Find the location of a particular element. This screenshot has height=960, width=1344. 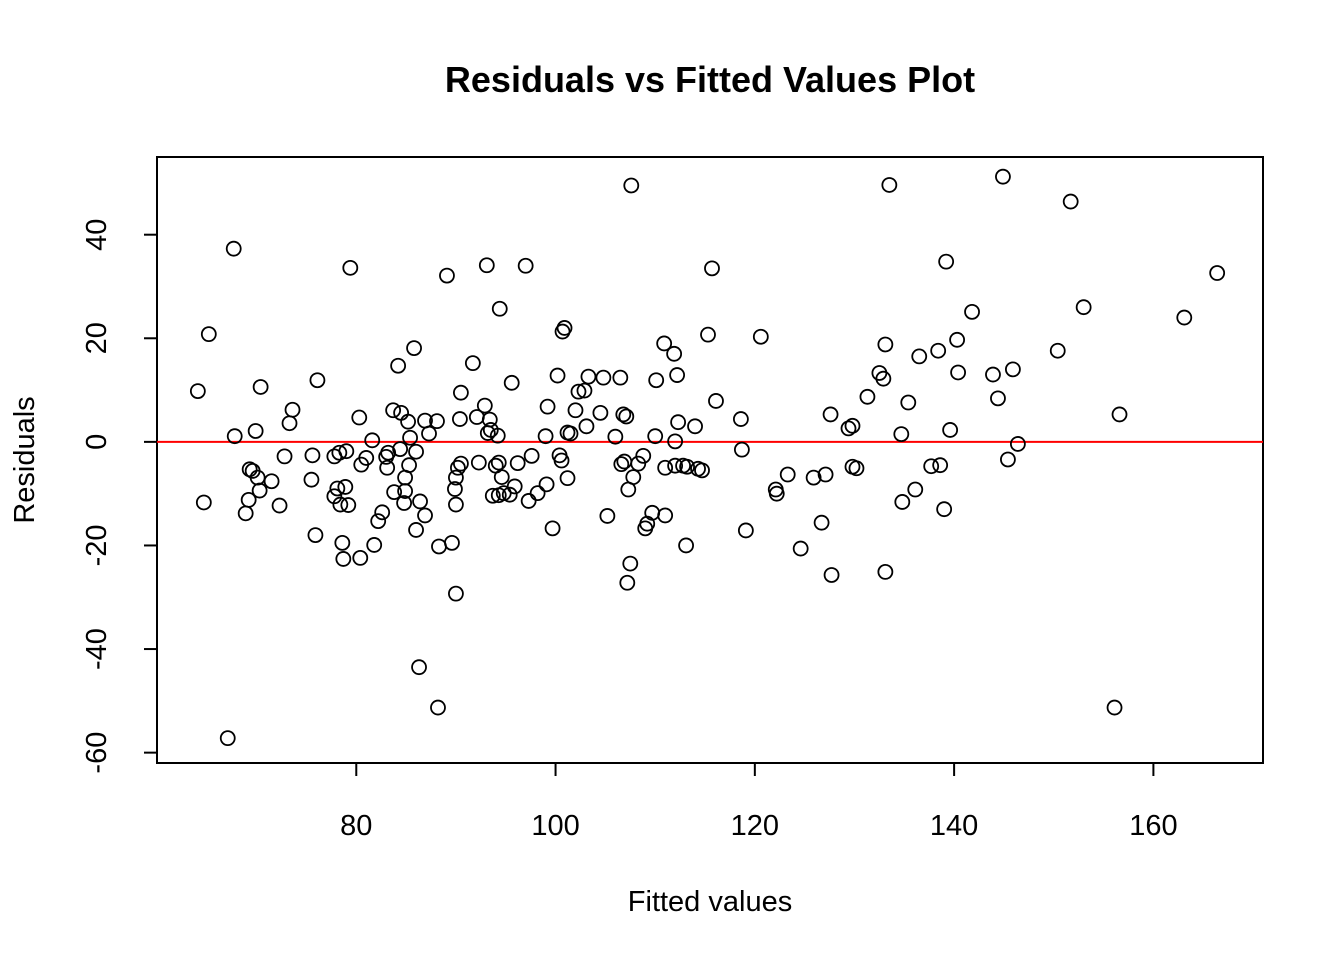

y-tick-label: 20 is located at coordinates (97, 338).